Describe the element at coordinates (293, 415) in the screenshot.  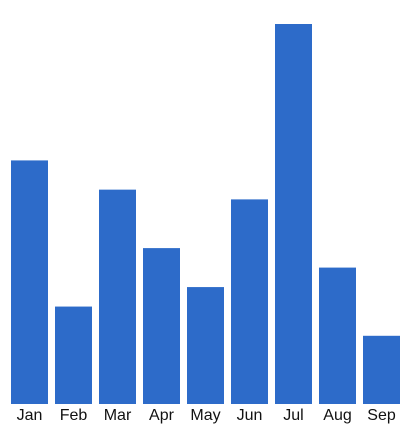
I see `x-tick-label-jul: Jul` at that location.